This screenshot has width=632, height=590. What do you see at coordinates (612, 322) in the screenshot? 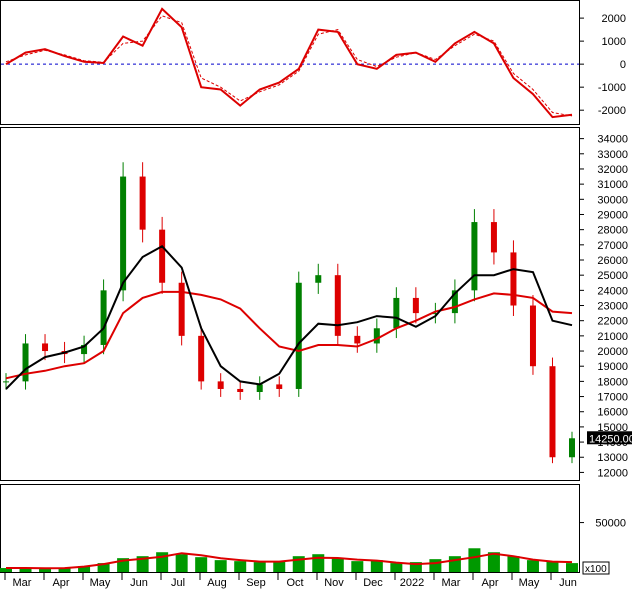
I see `y-tick-label: 22000` at bounding box center [612, 322].